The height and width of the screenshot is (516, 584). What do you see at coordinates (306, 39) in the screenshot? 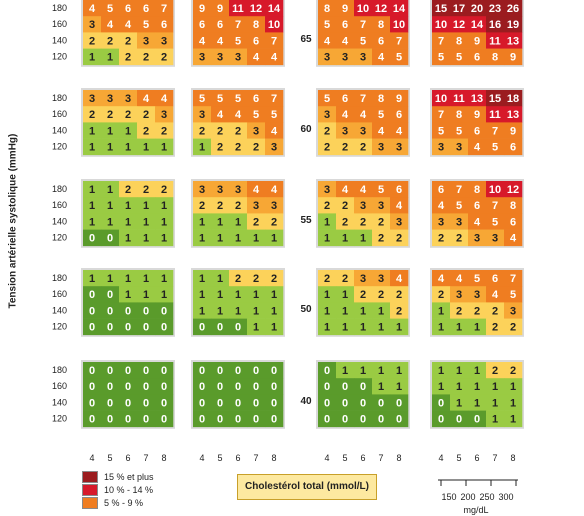
I see `age-label: 65` at bounding box center [306, 39].